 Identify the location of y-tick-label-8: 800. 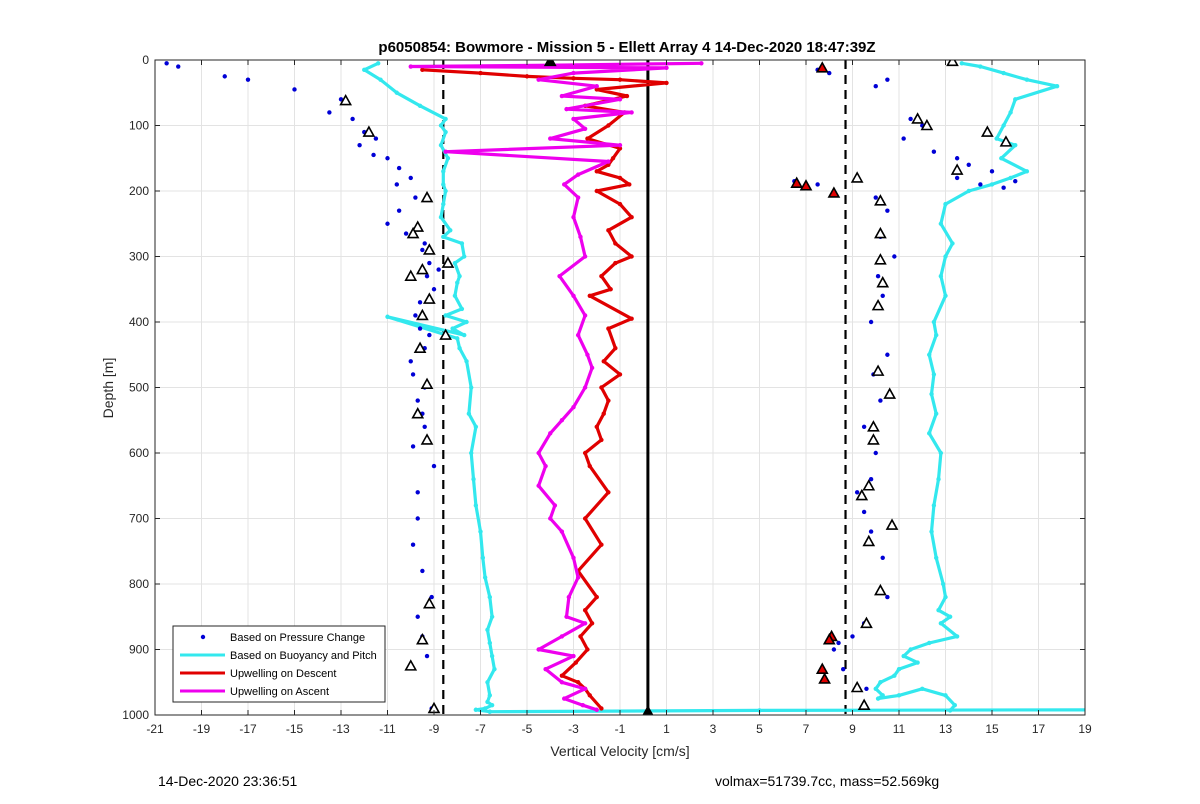
(139, 584).